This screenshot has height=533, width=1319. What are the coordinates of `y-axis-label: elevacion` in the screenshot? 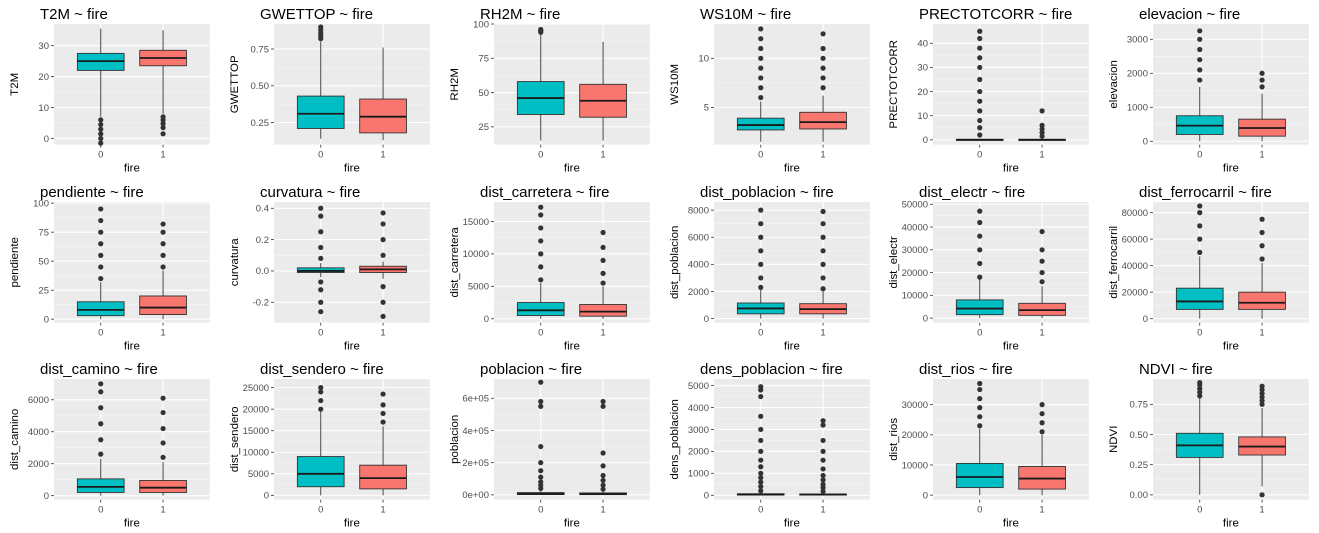 It's located at (1114, 84).